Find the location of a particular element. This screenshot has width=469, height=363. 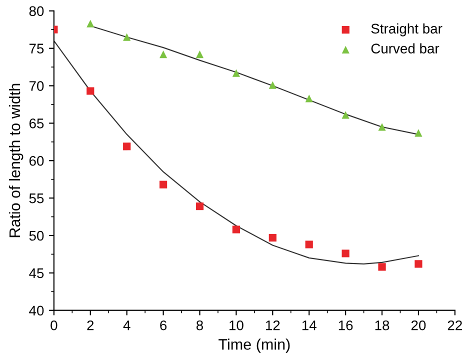

x-tick-label: 18 is located at coordinates (382, 325).